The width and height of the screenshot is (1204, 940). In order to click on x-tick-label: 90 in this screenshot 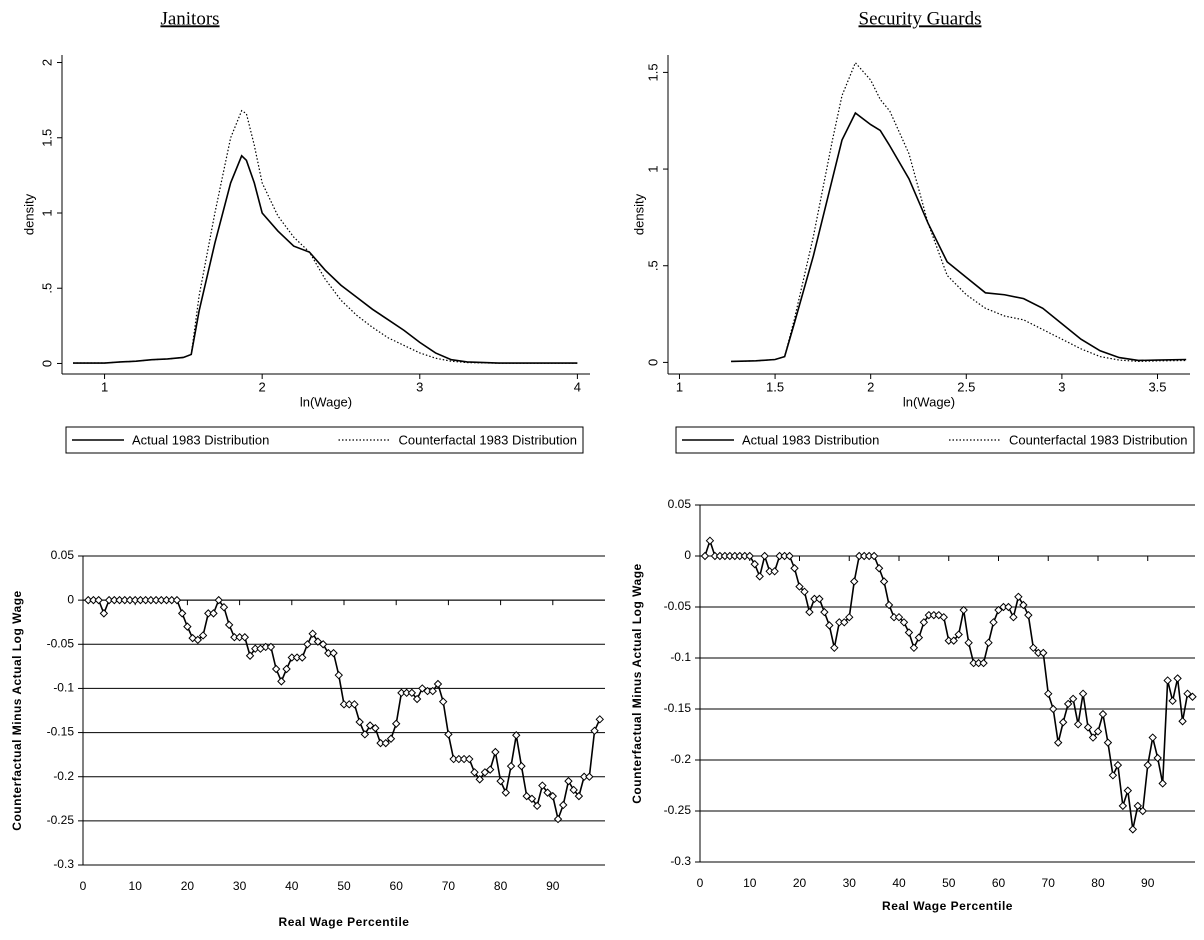, I will do `click(1148, 883)`.